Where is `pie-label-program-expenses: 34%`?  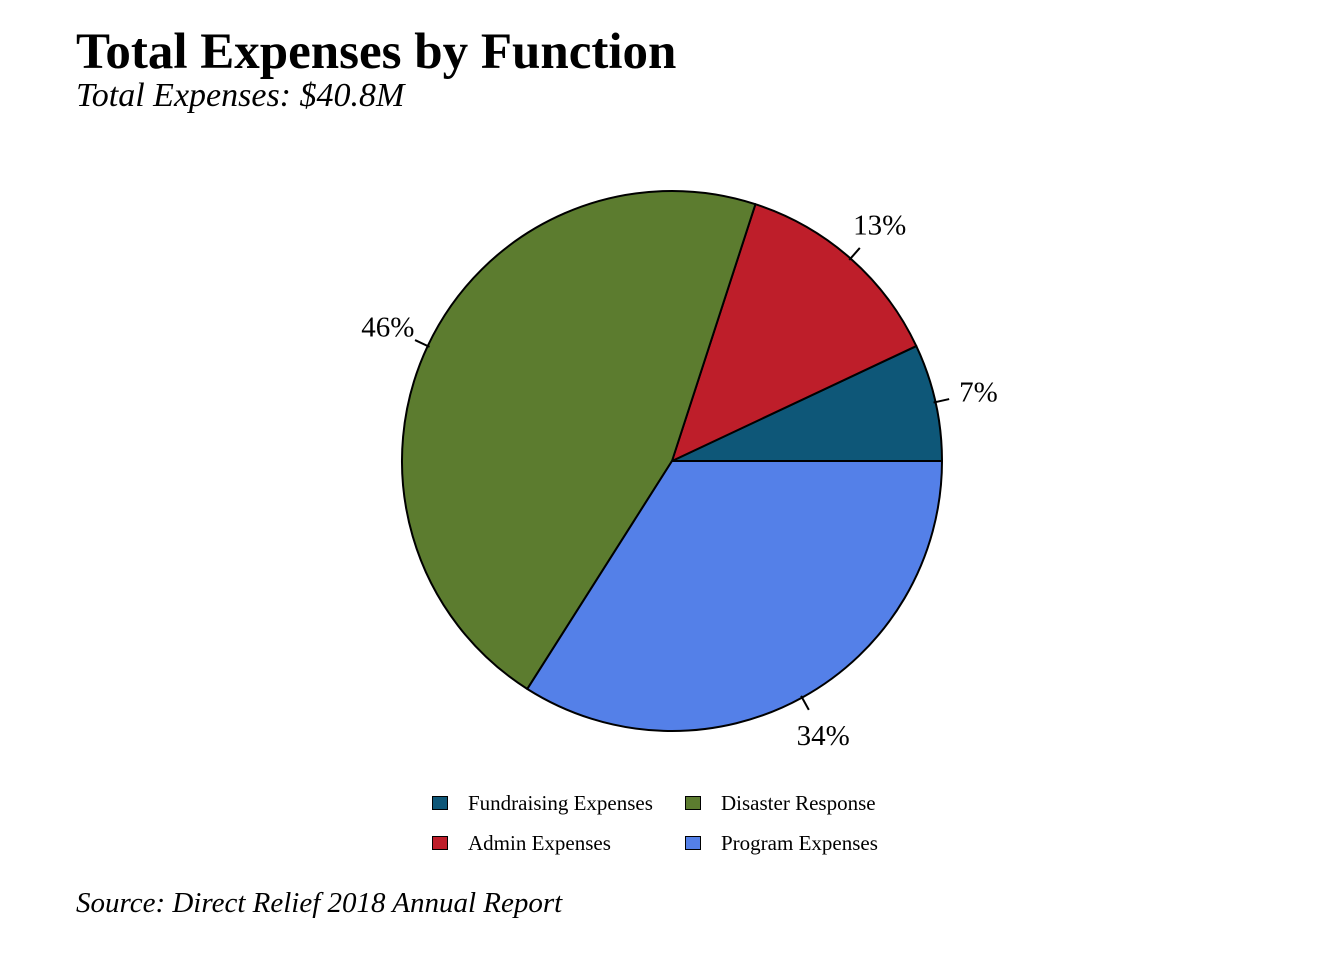
pie-label-program-expenses: 34% is located at coordinates (823, 736).